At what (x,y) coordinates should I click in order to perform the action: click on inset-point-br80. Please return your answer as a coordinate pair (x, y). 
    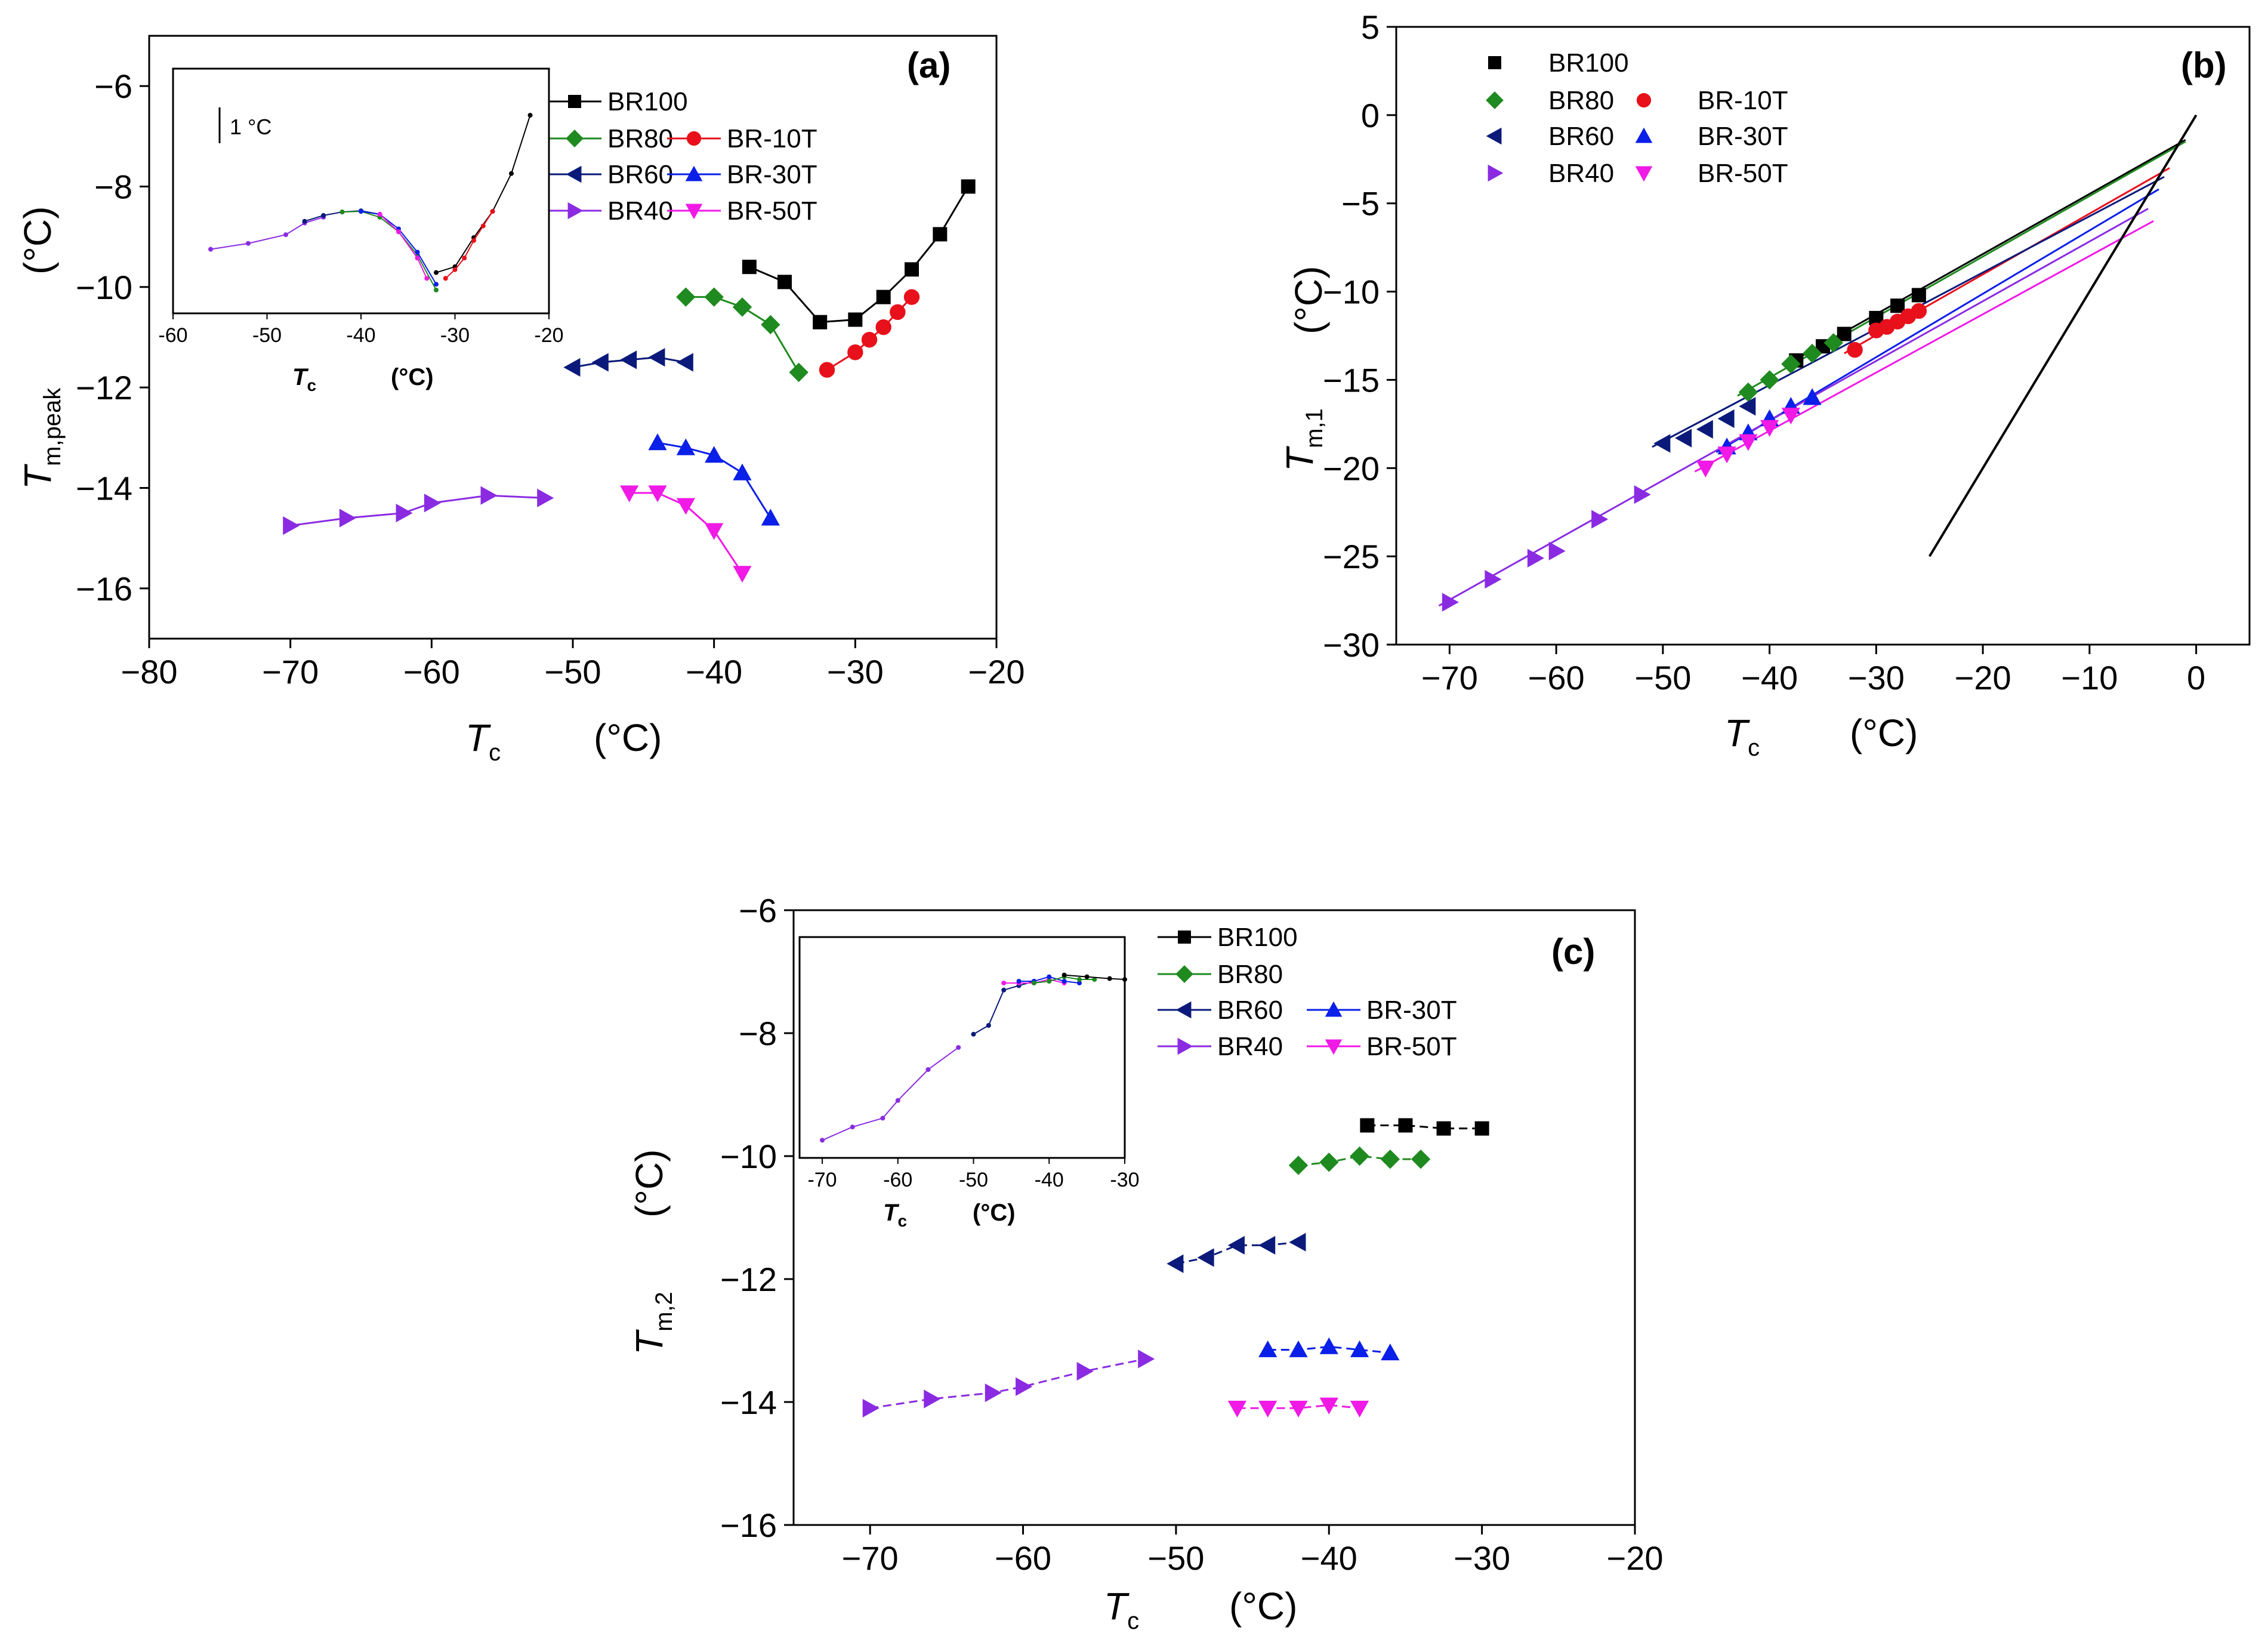
    Looking at the image, I should click on (342, 212).